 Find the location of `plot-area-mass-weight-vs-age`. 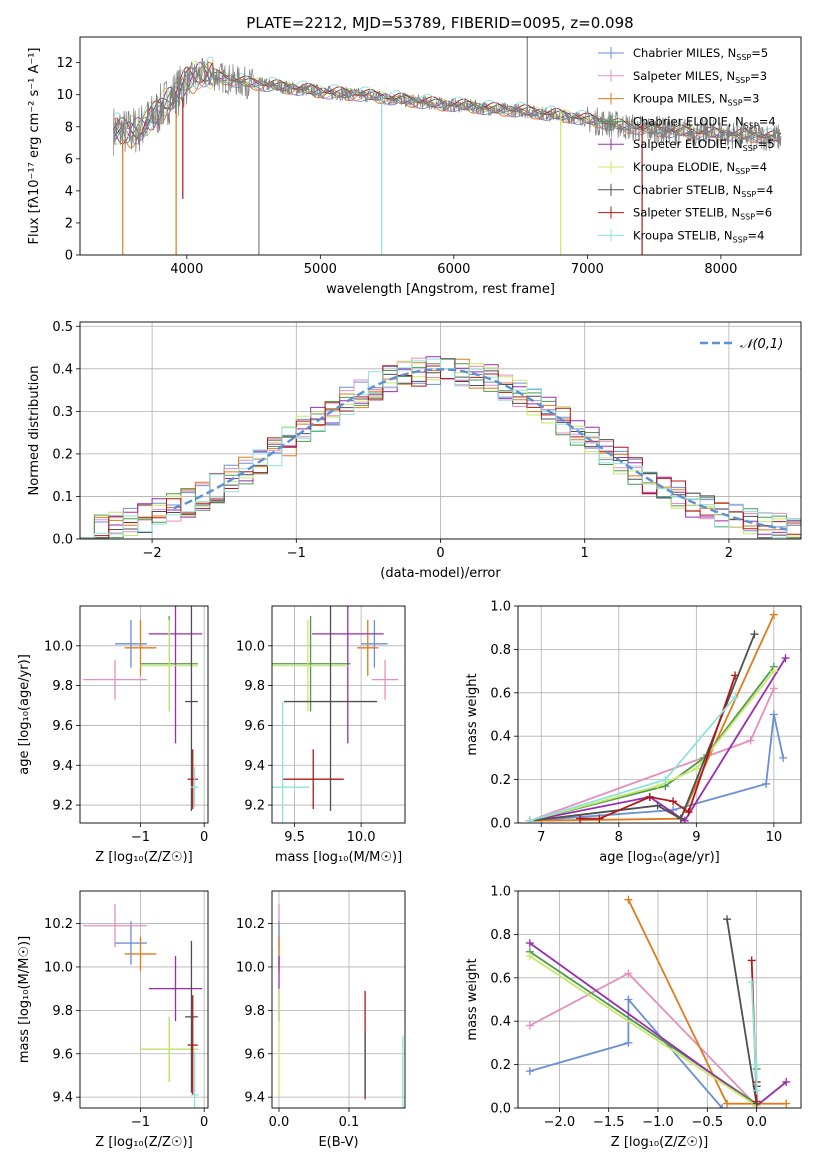

plot-area-mass-weight-vs-age is located at coordinates (657, 716).